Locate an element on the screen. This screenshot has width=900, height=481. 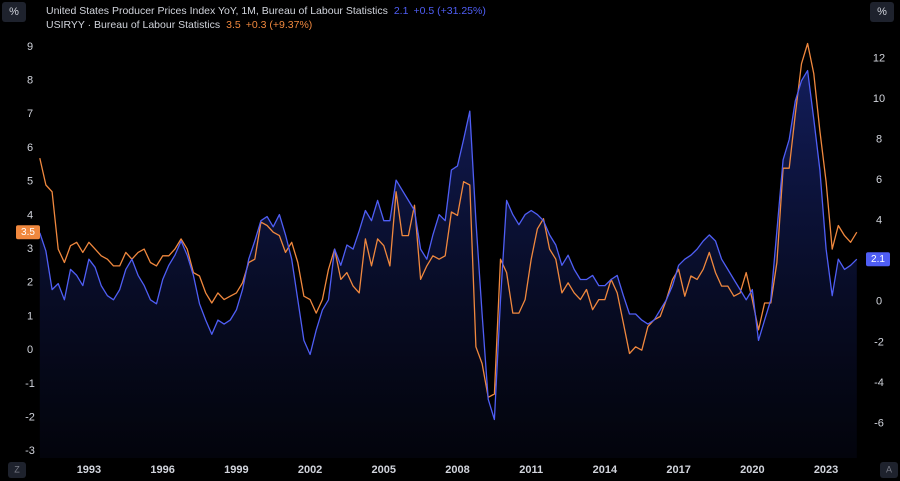
x-tick-label: 1999 is located at coordinates (236, 470).